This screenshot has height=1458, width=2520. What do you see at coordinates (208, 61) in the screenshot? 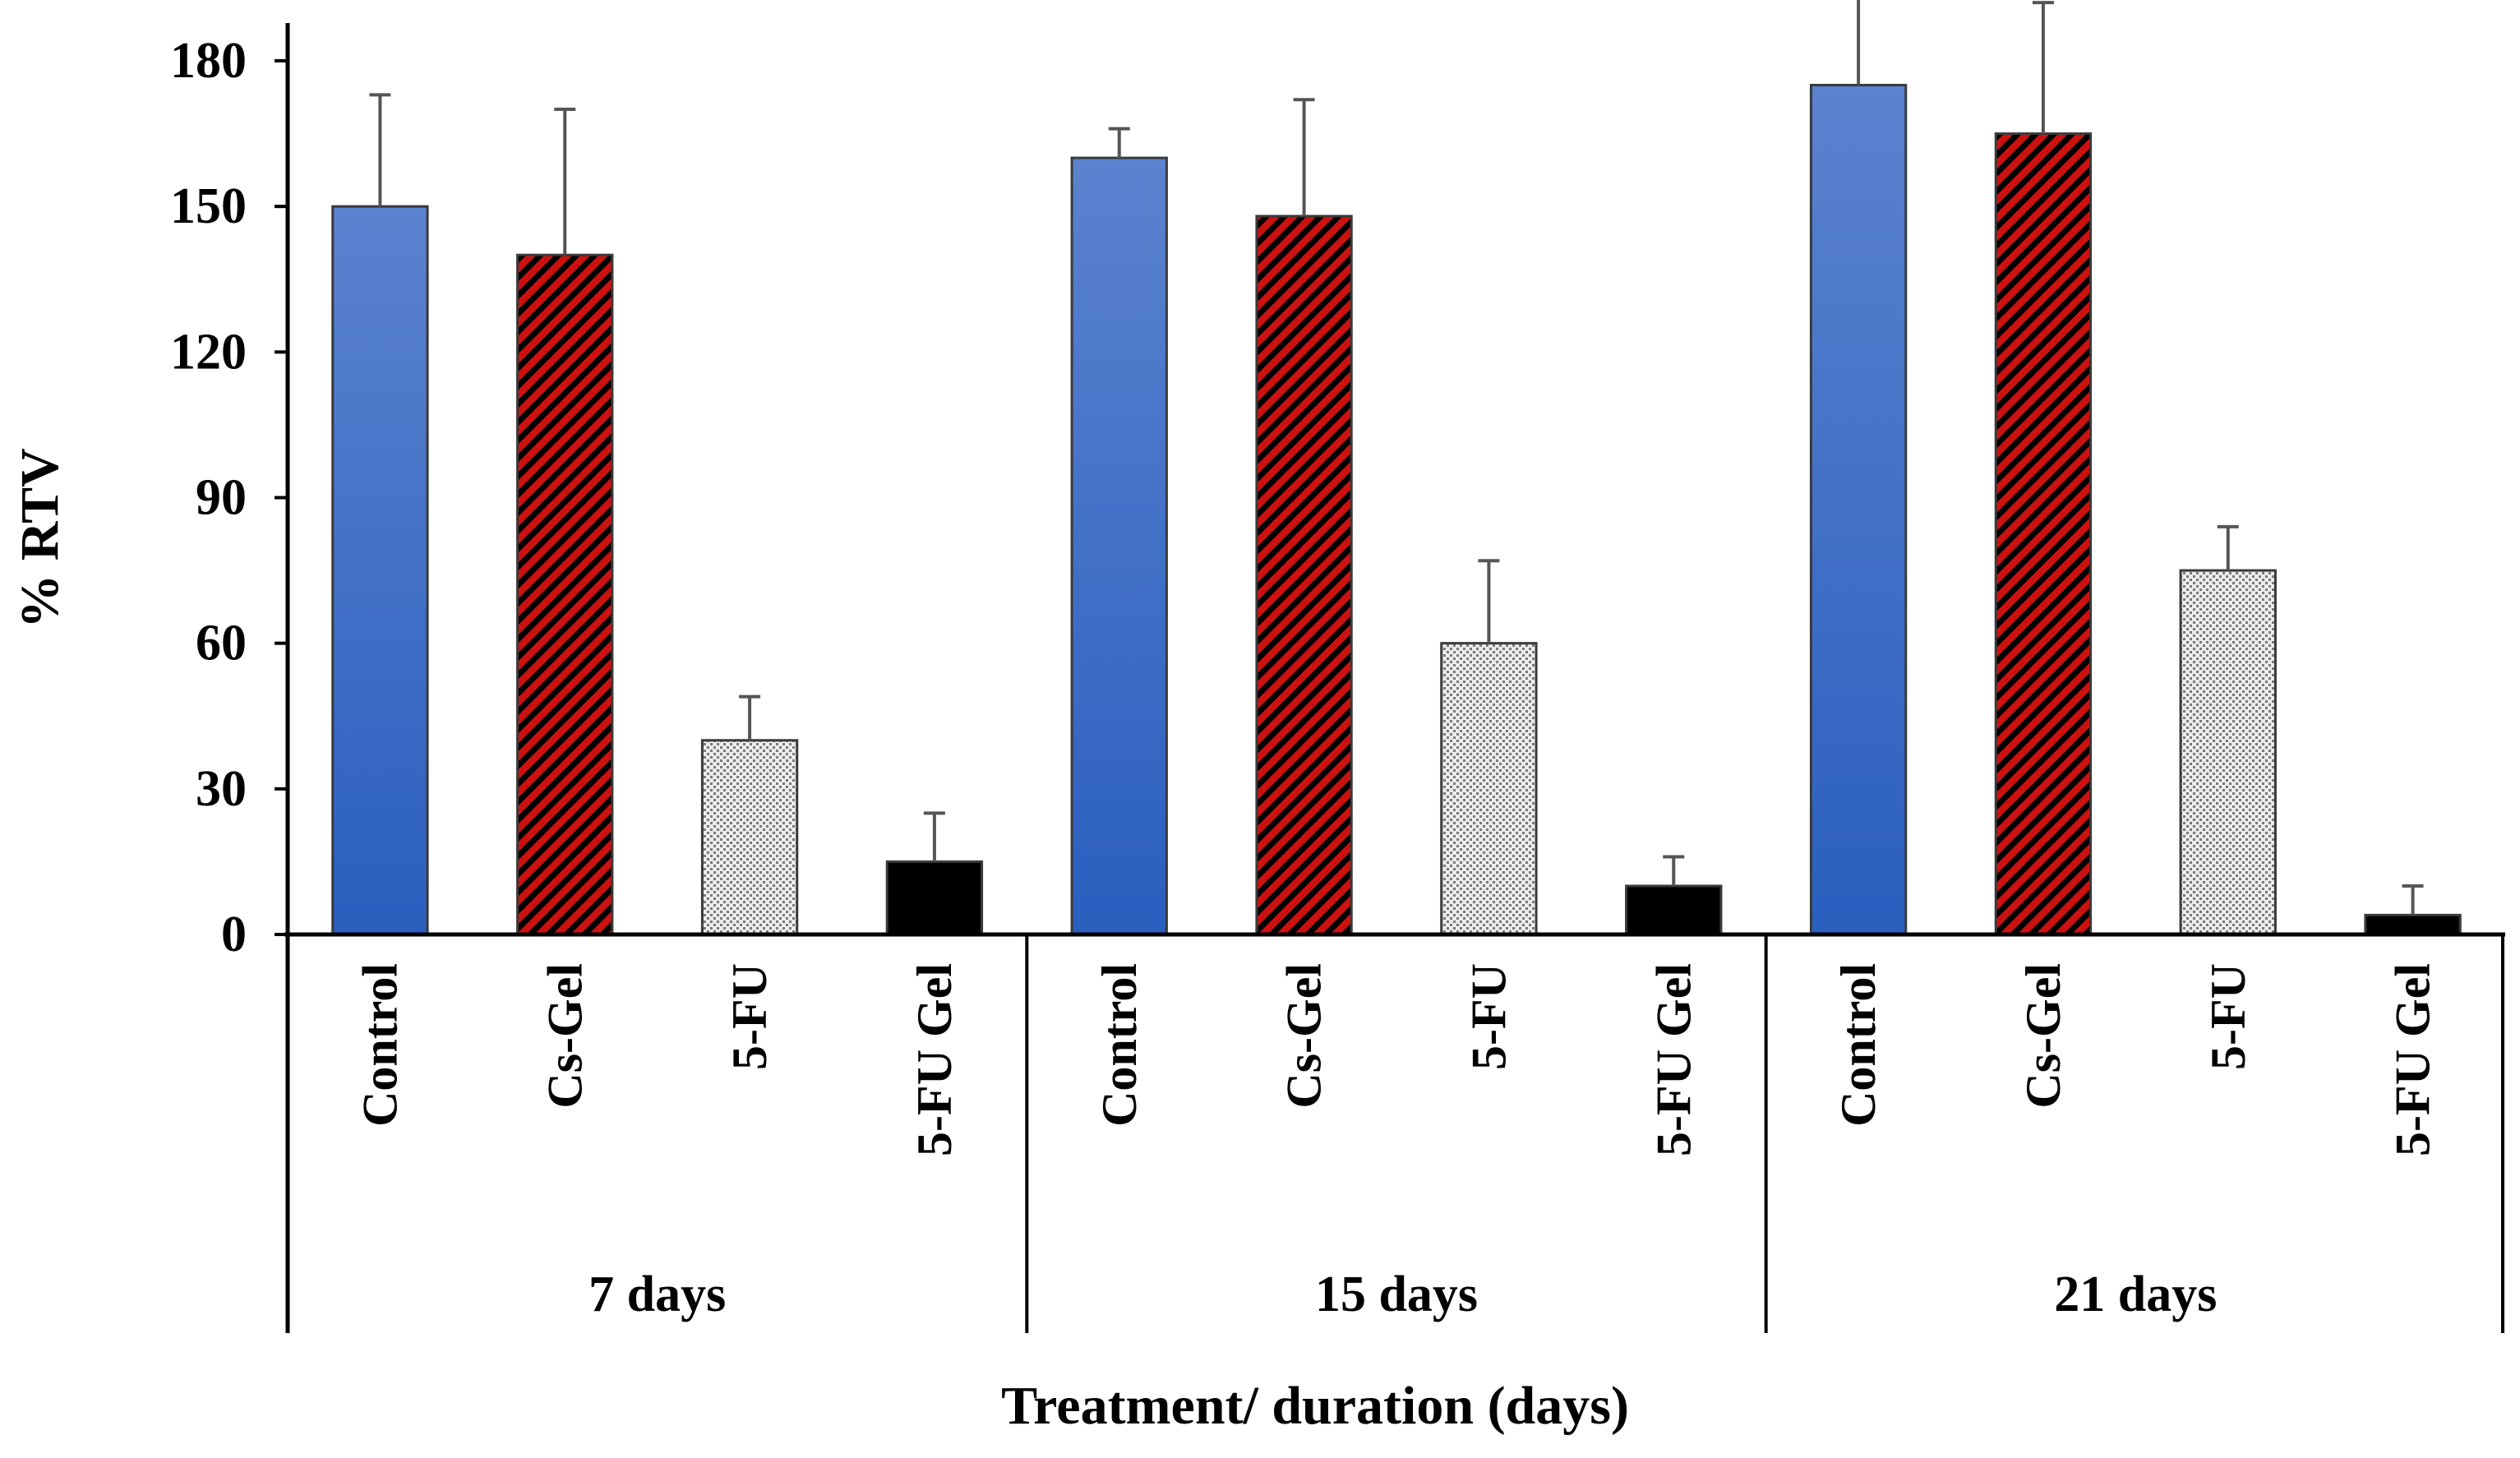
I see `y-tick-label: 180` at bounding box center [208, 61].